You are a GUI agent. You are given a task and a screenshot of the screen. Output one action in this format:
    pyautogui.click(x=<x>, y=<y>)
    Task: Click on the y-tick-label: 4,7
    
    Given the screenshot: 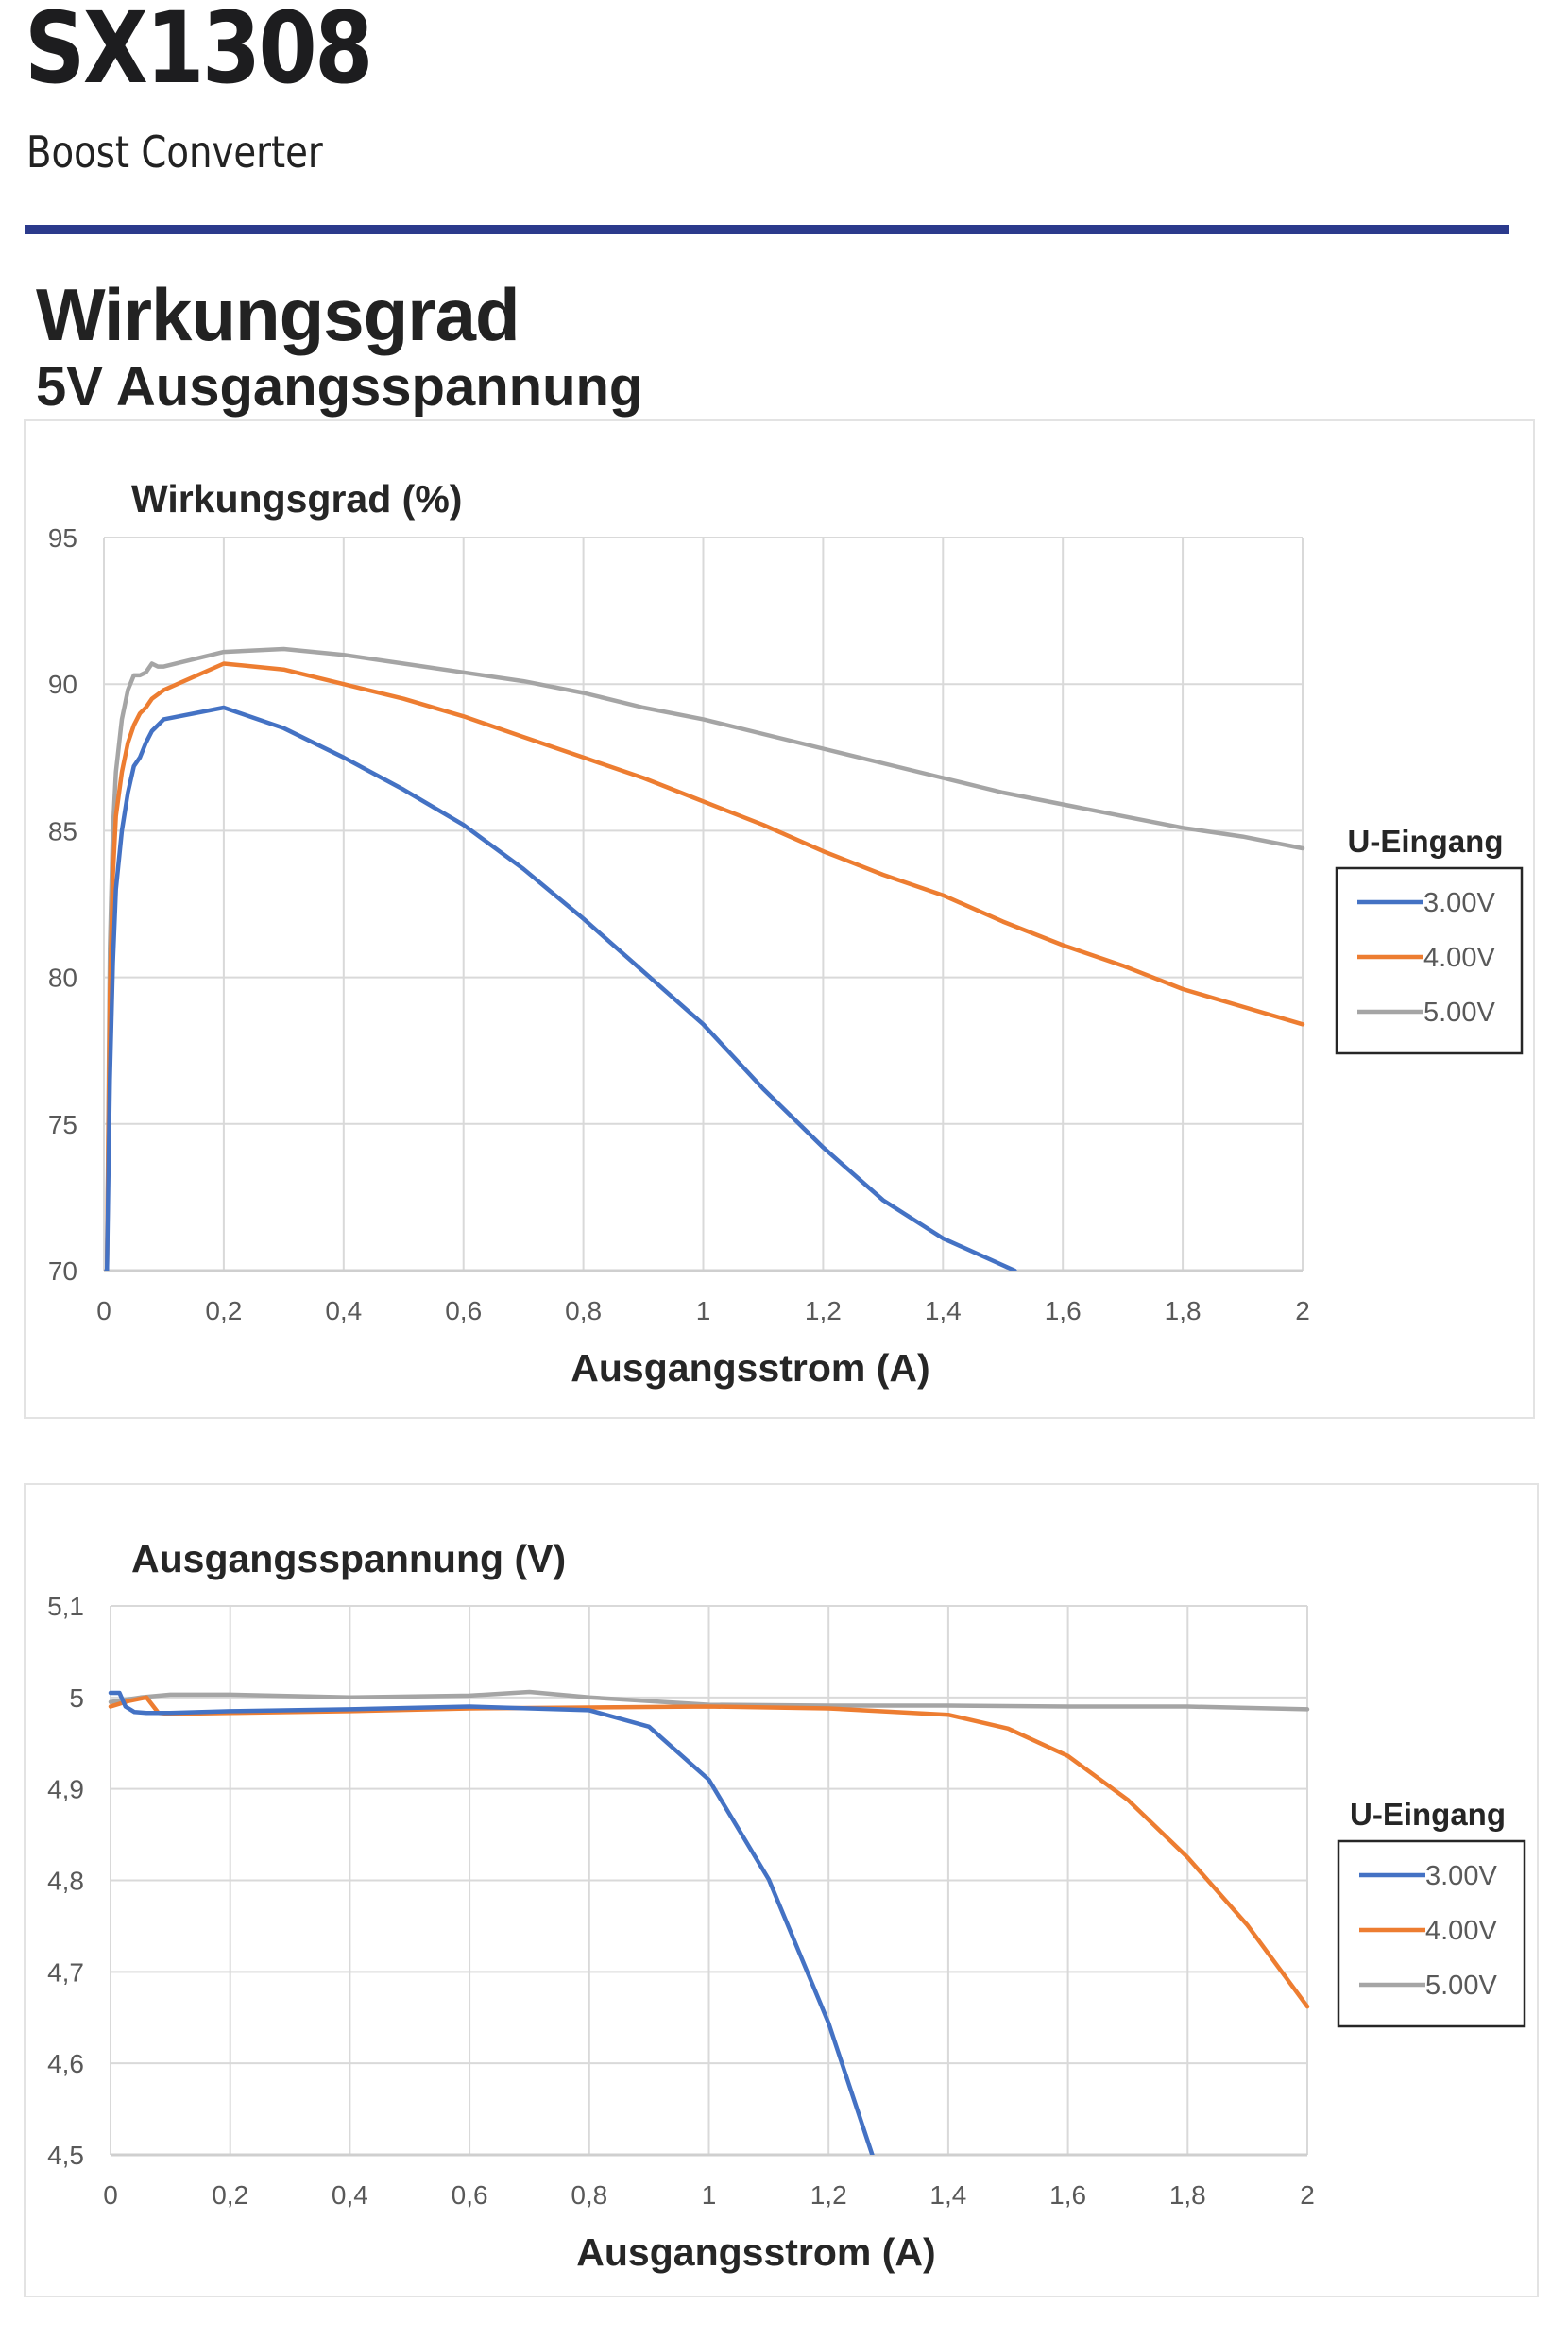 What is the action you would take?
    pyautogui.click(x=65, y=1972)
    